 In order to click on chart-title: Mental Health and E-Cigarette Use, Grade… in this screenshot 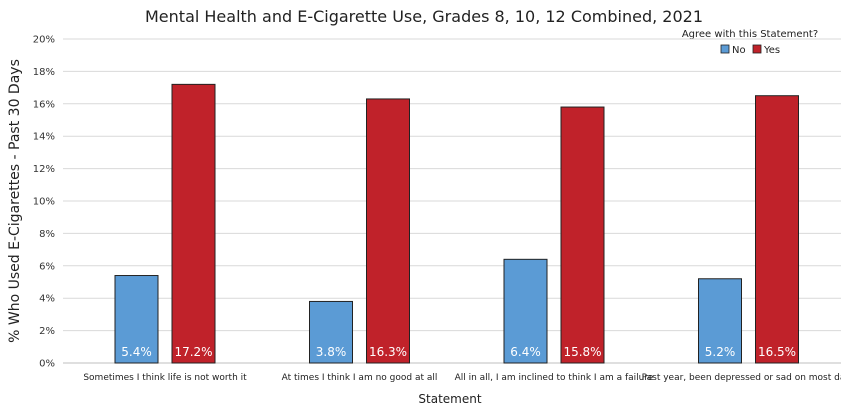, I will do `click(424, 16)`.